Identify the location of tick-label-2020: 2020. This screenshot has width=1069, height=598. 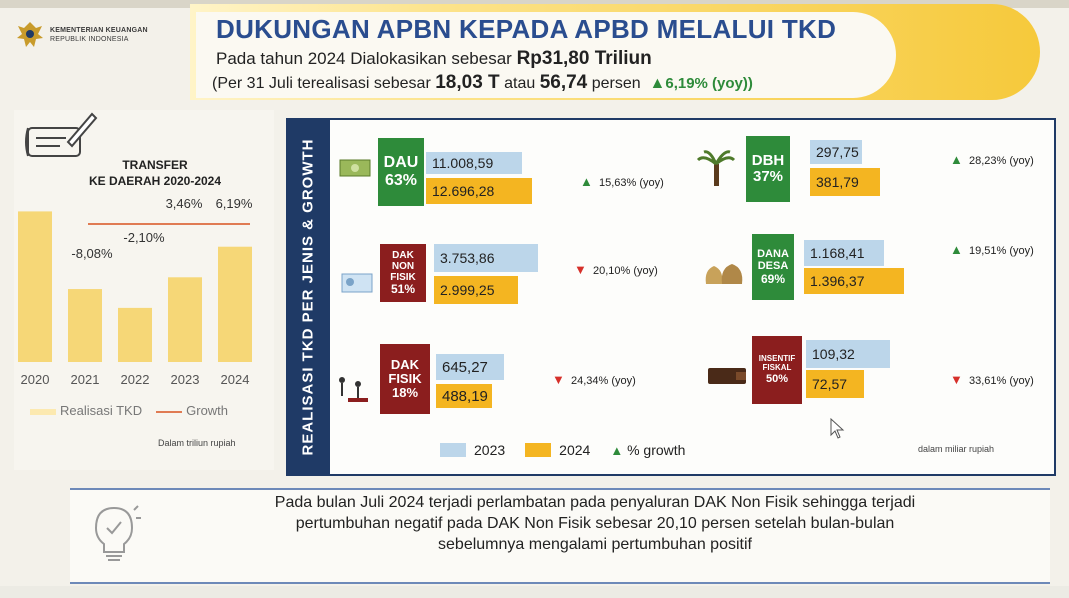
(35, 379).